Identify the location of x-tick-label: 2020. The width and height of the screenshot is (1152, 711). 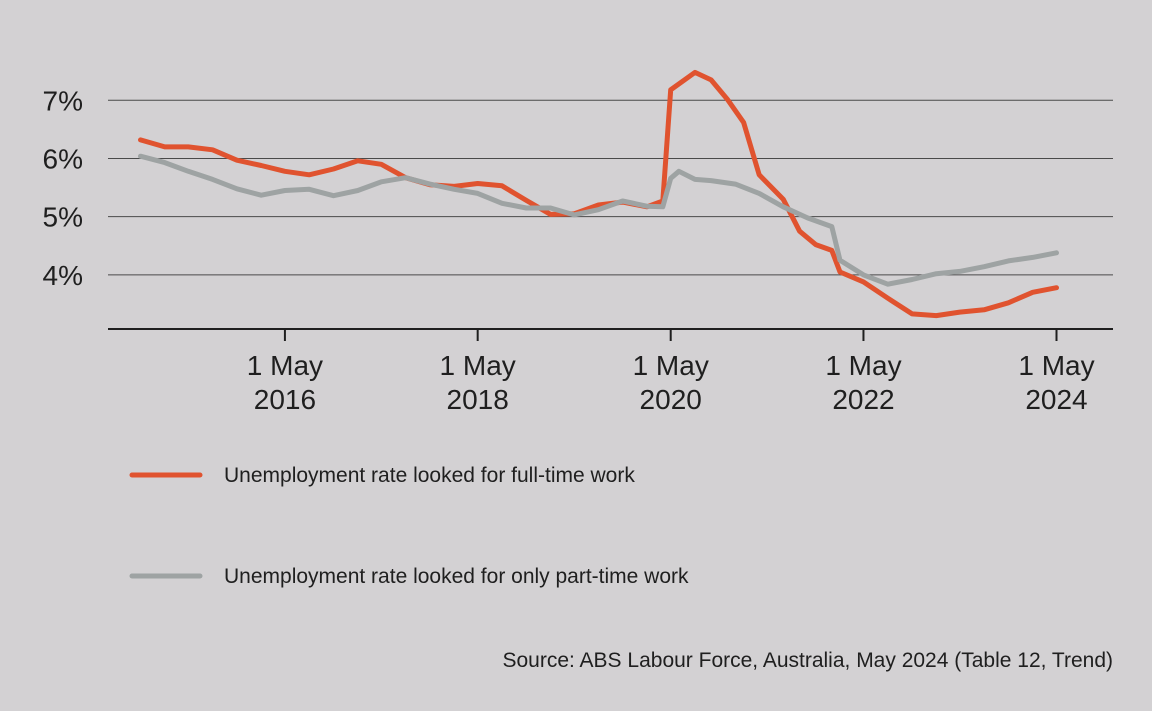
(671, 399).